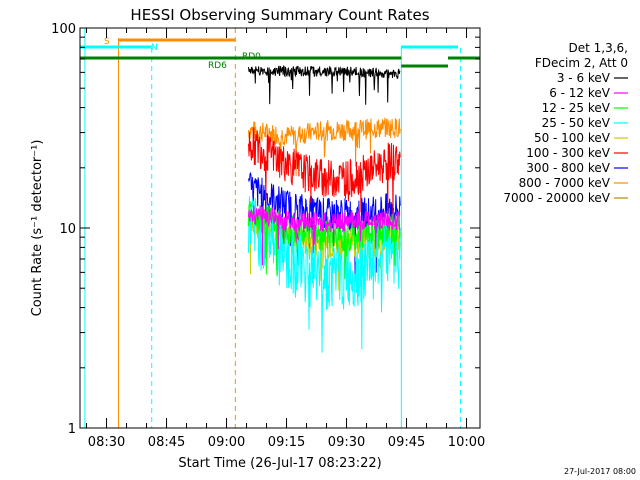 This screenshot has width=640, height=480. Describe the element at coordinates (154, 48) in the screenshot. I see `flag-label-n: N` at that location.